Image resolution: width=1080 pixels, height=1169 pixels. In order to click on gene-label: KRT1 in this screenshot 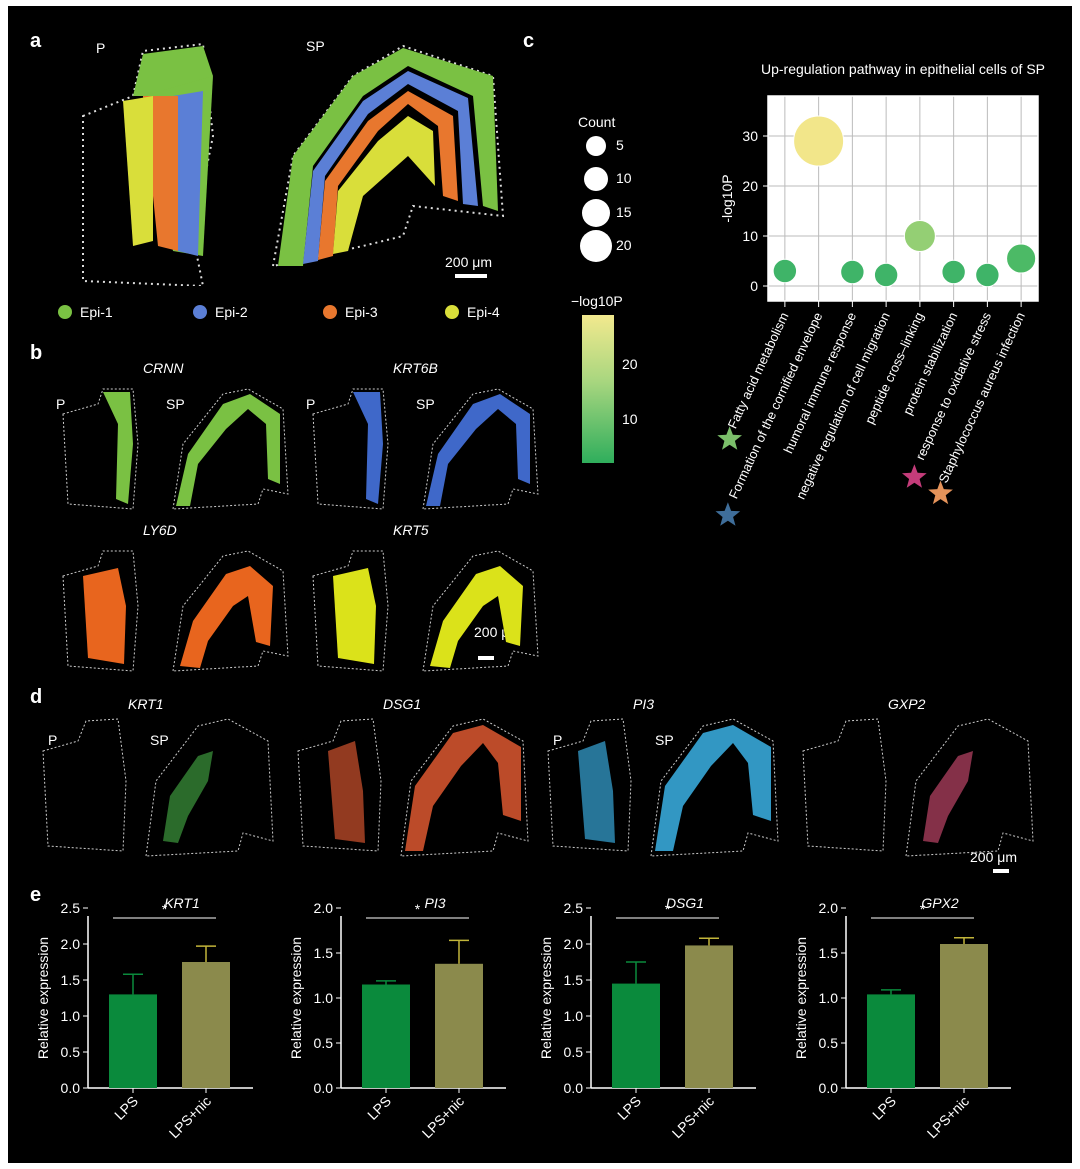, I will do `click(146, 704)`.